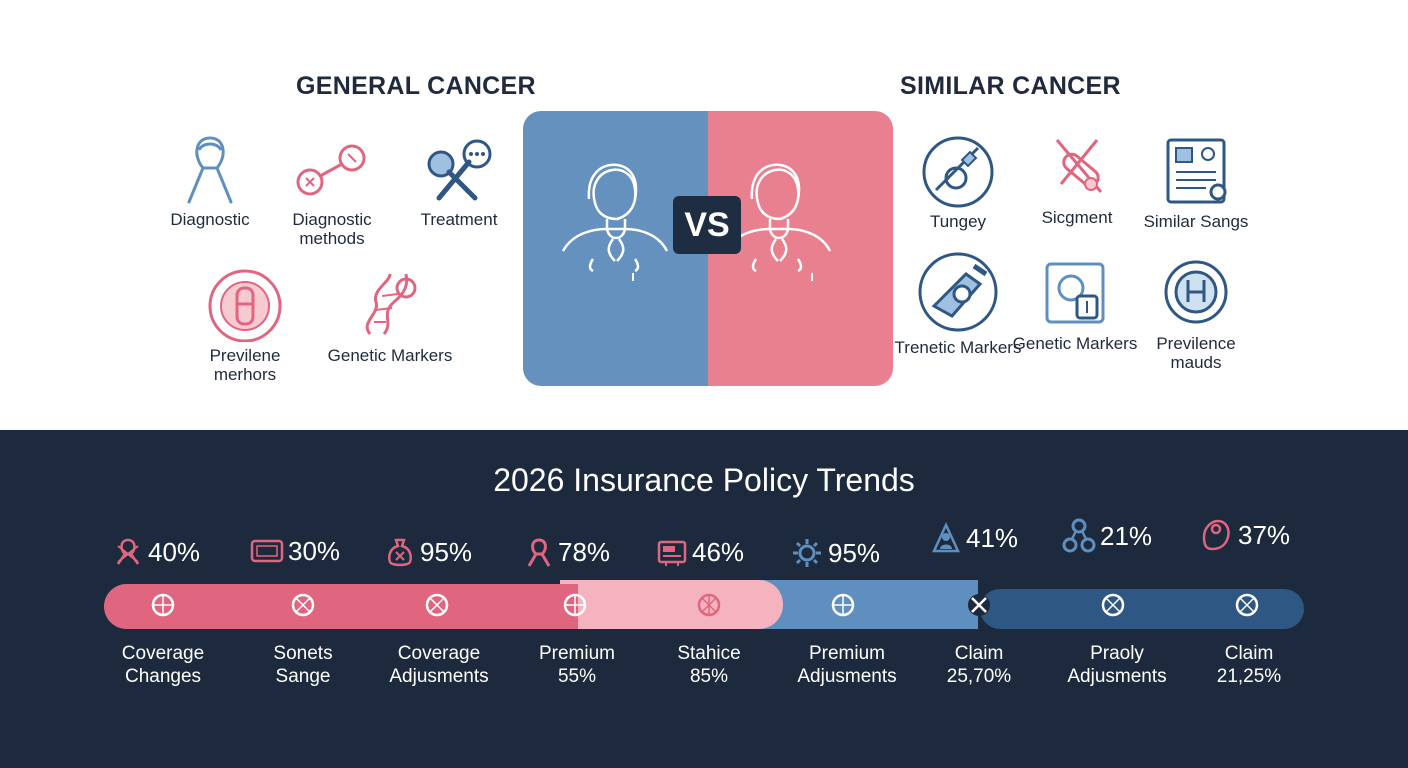 The image size is (1408, 768). What do you see at coordinates (1264, 534) in the screenshot?
I see `stat-value: 37%` at bounding box center [1264, 534].